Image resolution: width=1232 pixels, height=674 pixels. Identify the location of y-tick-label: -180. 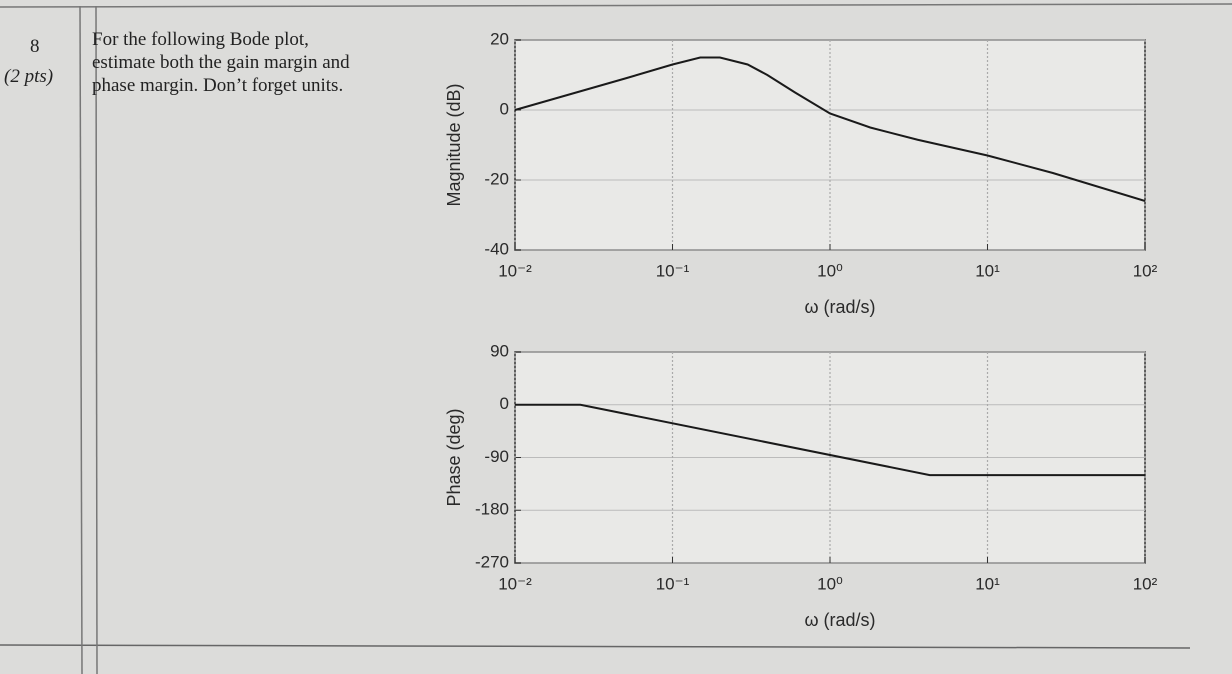
(492, 509).